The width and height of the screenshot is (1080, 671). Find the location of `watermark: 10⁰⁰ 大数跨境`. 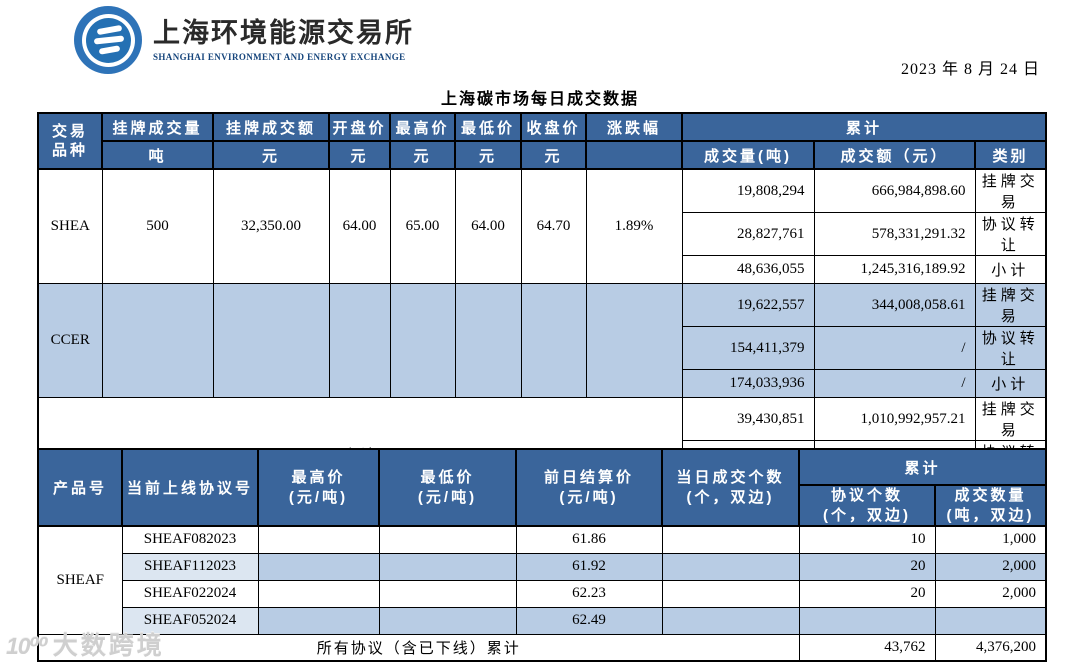

watermark: 10⁰⁰ 大数跨境 is located at coordinates (85, 644).